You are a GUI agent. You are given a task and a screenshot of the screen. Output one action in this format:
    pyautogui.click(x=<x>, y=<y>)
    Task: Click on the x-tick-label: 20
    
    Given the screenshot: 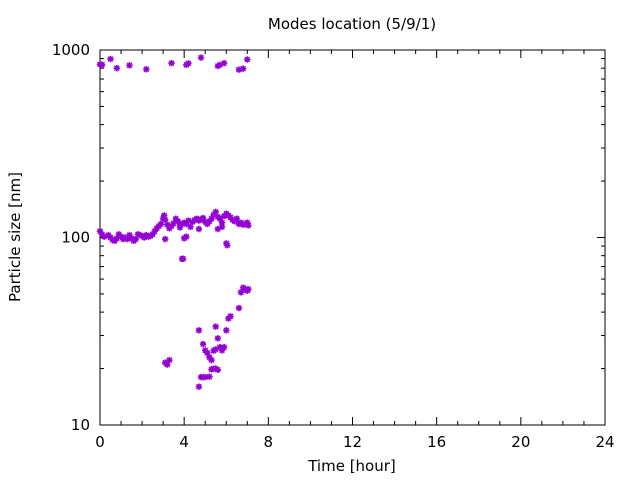 What is the action you would take?
    pyautogui.click(x=520, y=442)
    